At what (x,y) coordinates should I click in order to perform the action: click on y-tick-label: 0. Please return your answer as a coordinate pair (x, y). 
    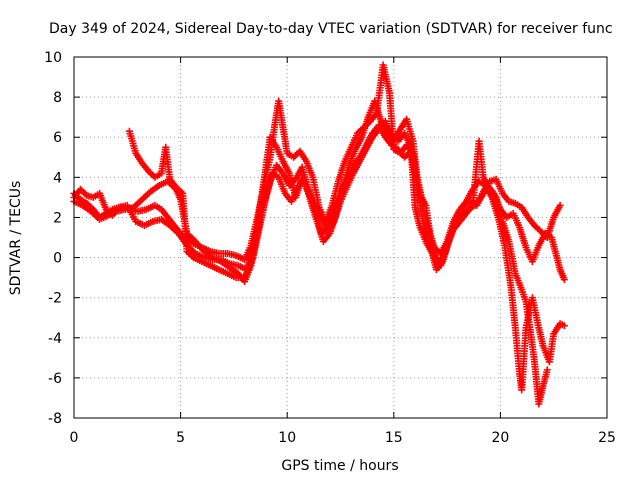
    Looking at the image, I should click on (57, 259).